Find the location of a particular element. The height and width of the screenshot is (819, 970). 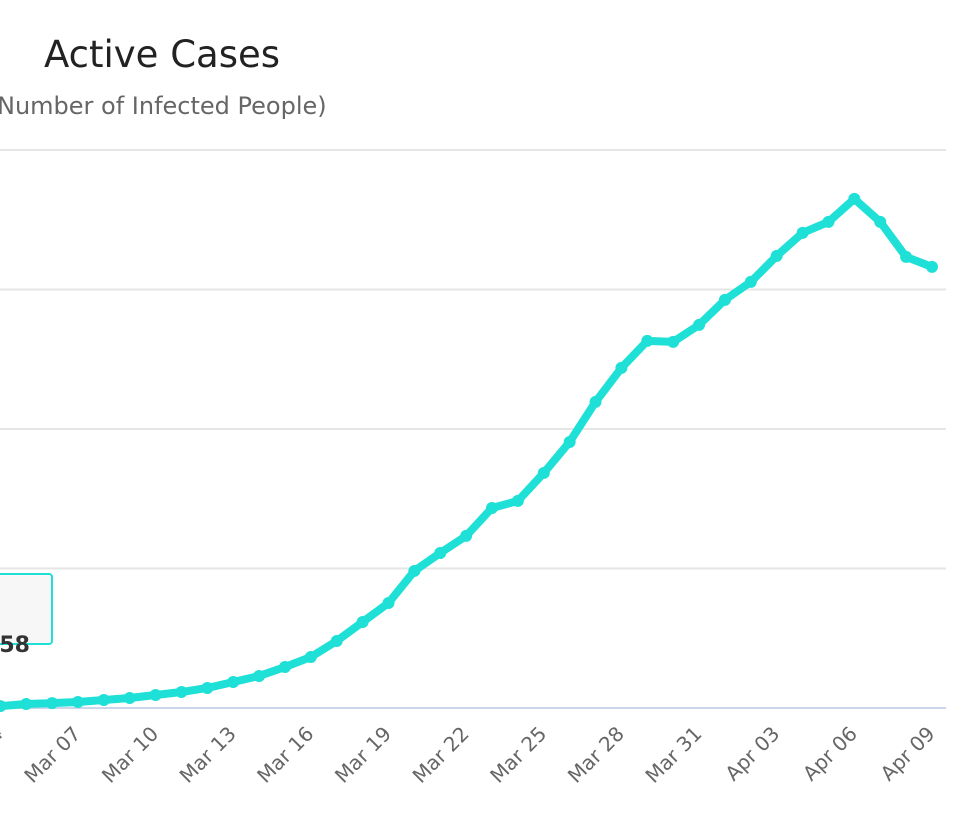

x-tick-label: Apr 06 is located at coordinates (830, 754).